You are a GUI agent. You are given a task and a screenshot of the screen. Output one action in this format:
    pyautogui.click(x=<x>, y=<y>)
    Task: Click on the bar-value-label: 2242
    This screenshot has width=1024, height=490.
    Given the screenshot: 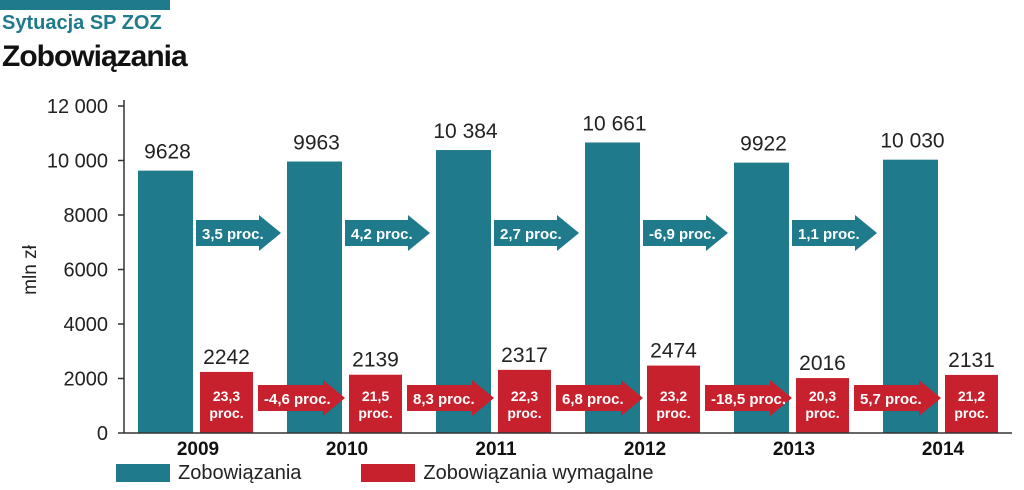 What is the action you would take?
    pyautogui.click(x=226, y=357)
    